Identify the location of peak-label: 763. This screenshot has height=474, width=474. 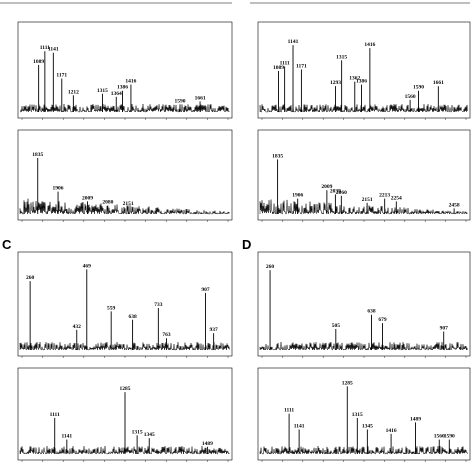
(166, 335).